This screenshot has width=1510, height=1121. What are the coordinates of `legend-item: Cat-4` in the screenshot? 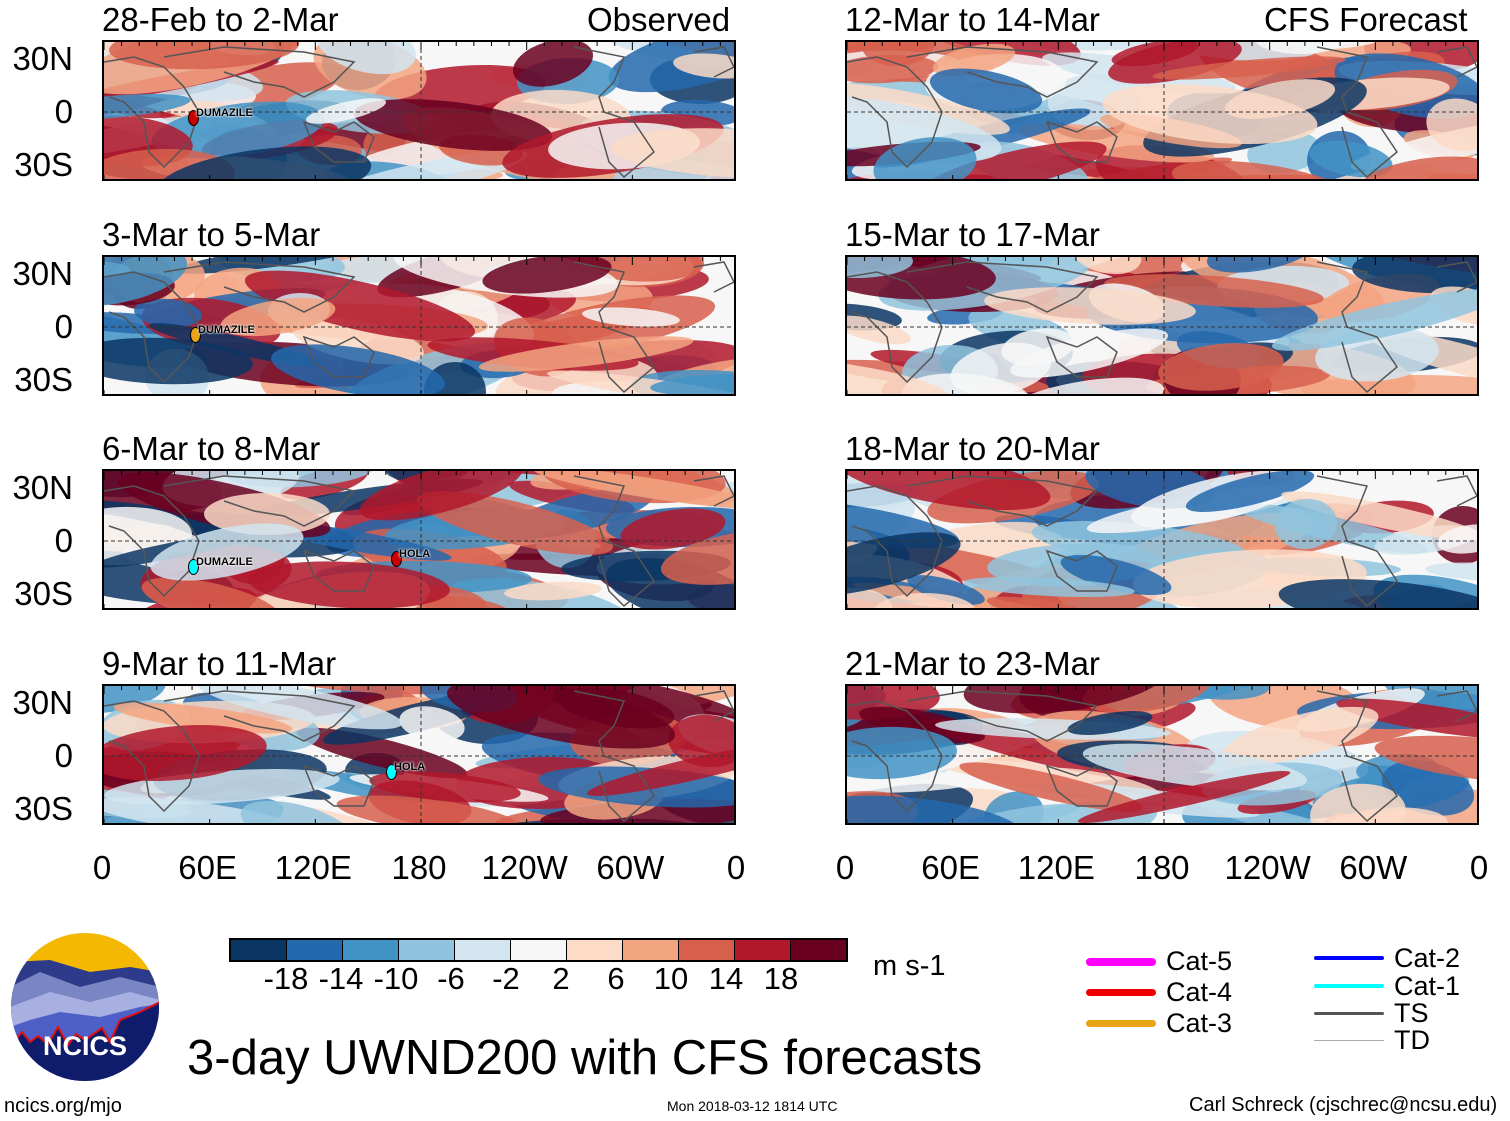 It's located at (1159, 992).